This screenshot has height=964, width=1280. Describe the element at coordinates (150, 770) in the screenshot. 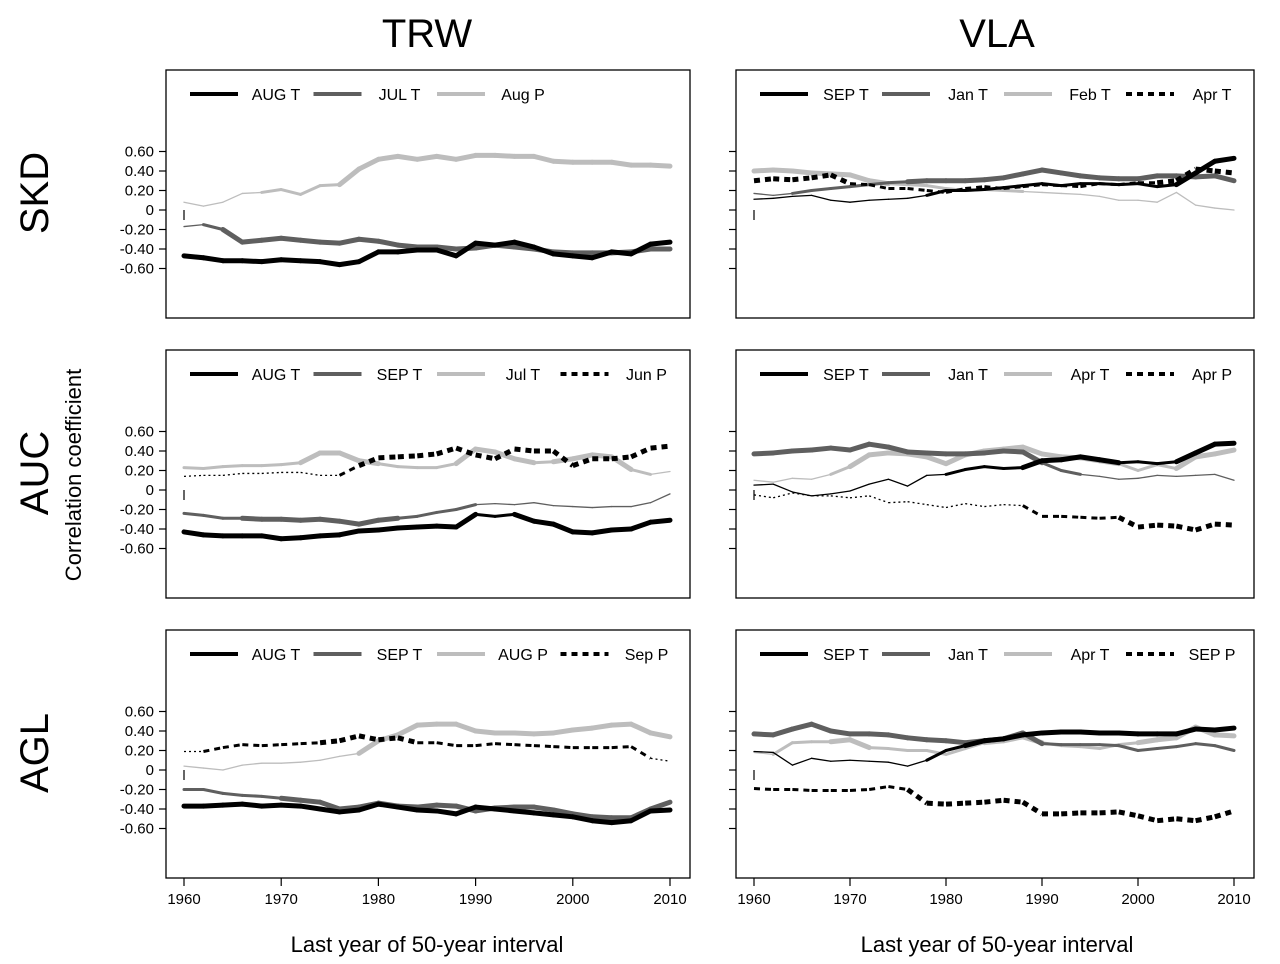

I see `y-tick-label: 0` at that location.